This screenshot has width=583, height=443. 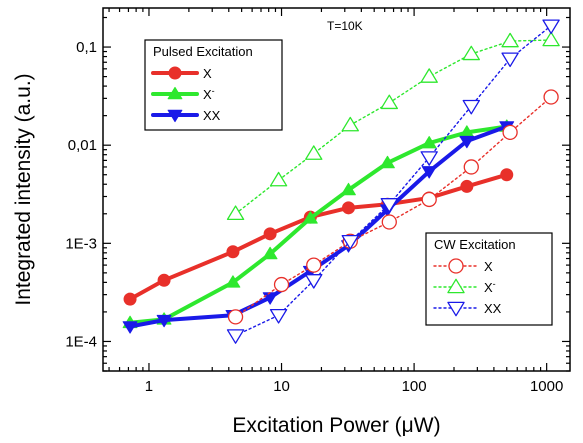 What do you see at coordinates (81, 341) in the screenshot?
I see `y-tick-label: 1E-4` at bounding box center [81, 341].